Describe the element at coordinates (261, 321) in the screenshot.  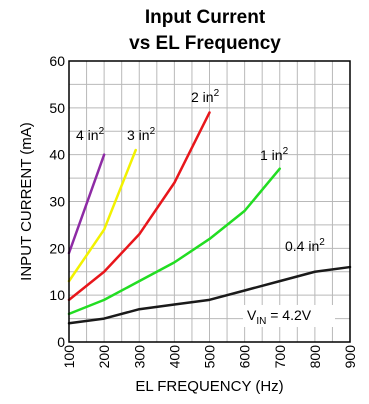
I see `vin-annotation-subscript: IN` at that location.